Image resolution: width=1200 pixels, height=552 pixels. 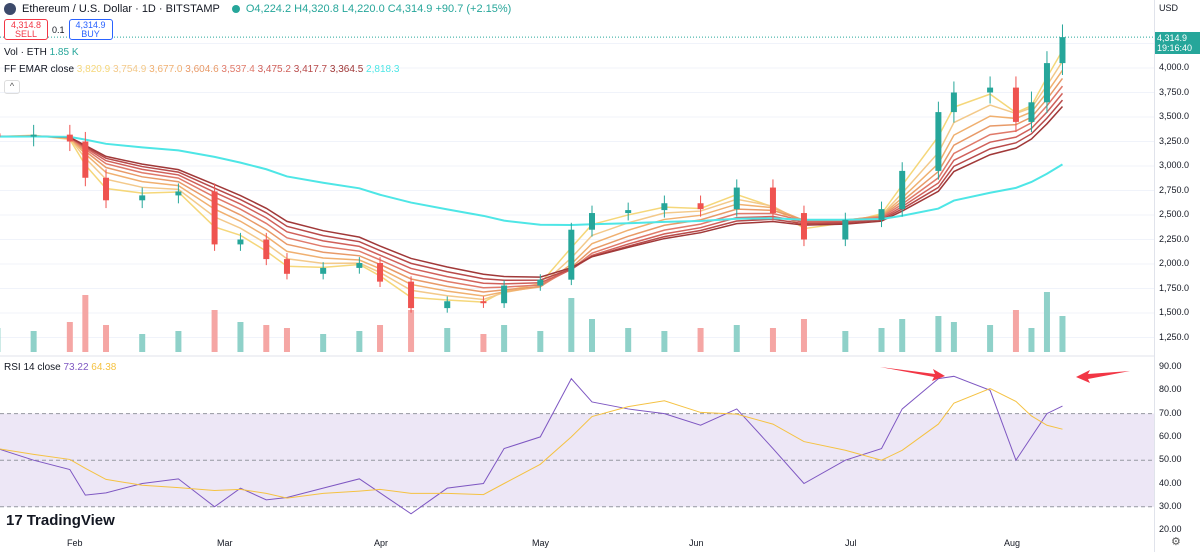 I want to click on symbol-title: Ethereum / U.S. Dollar · 1D · BITSTAMP, so click(x=121, y=9).